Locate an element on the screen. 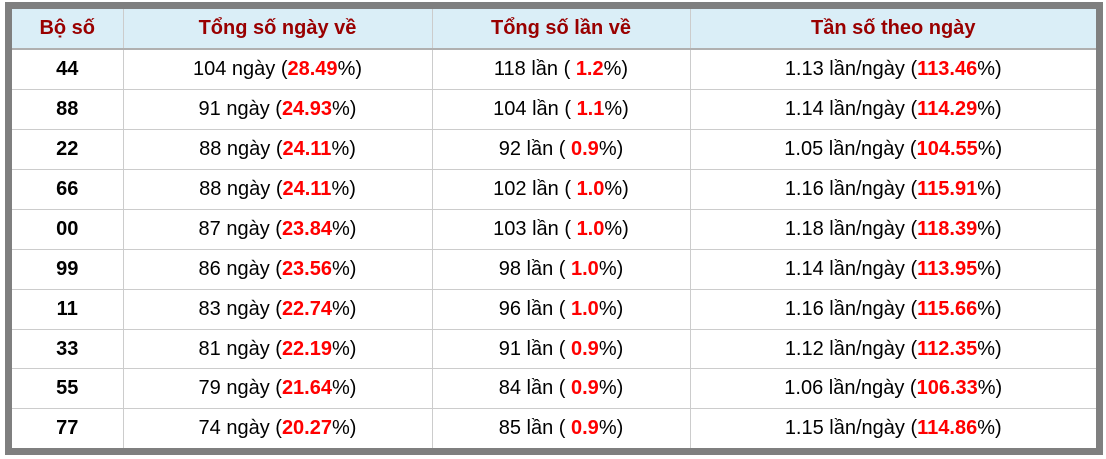  times-value: 85 lần ( is located at coordinates (534, 428).